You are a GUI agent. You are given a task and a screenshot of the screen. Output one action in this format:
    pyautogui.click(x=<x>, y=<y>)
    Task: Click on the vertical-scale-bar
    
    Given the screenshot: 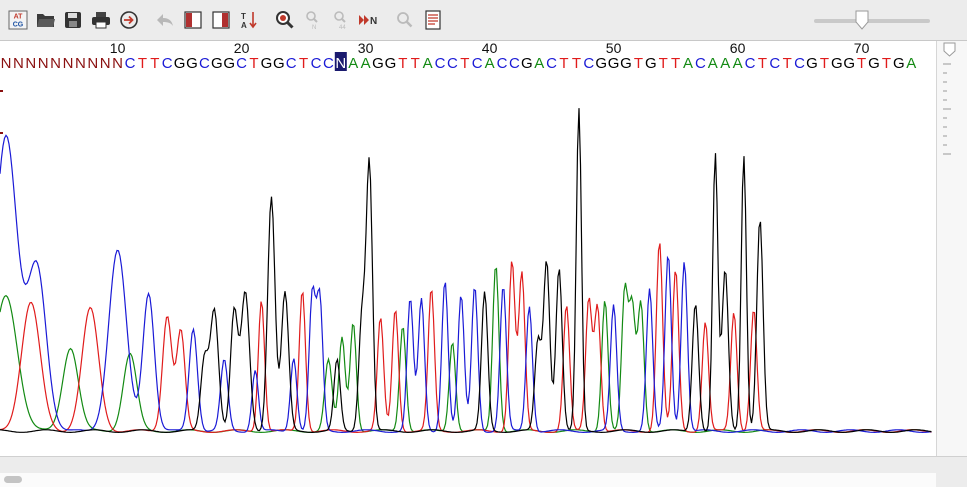 What is the action you would take?
    pyautogui.click(x=951, y=249)
    